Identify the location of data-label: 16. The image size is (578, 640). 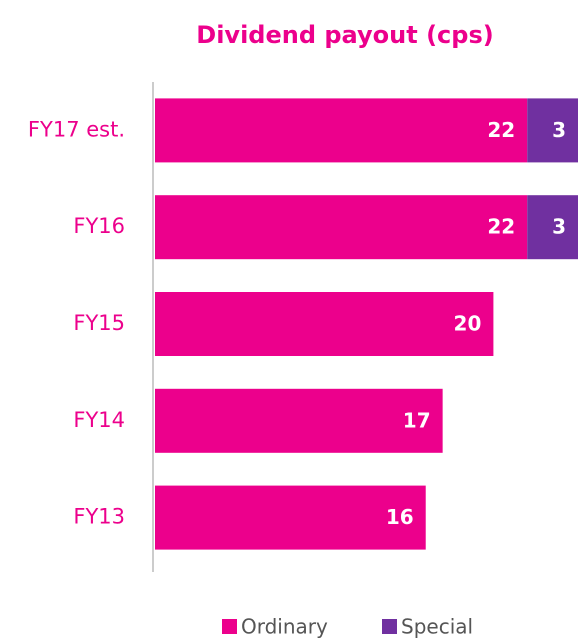
(400, 517).